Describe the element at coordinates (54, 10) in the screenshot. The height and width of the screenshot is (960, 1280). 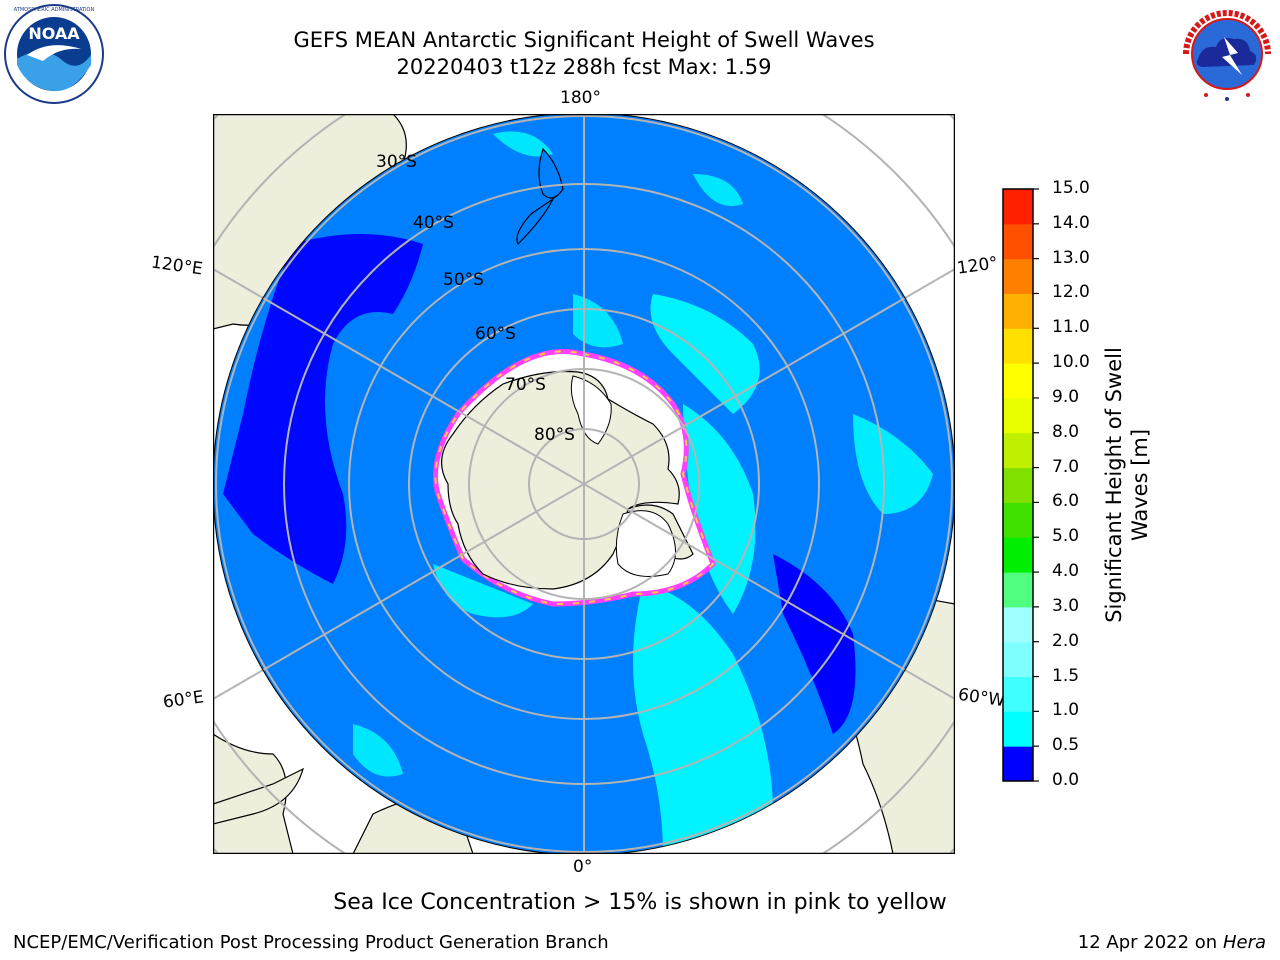
I see `svg-text: ATMOSPHERIC ADMINISTRATION` at that location.